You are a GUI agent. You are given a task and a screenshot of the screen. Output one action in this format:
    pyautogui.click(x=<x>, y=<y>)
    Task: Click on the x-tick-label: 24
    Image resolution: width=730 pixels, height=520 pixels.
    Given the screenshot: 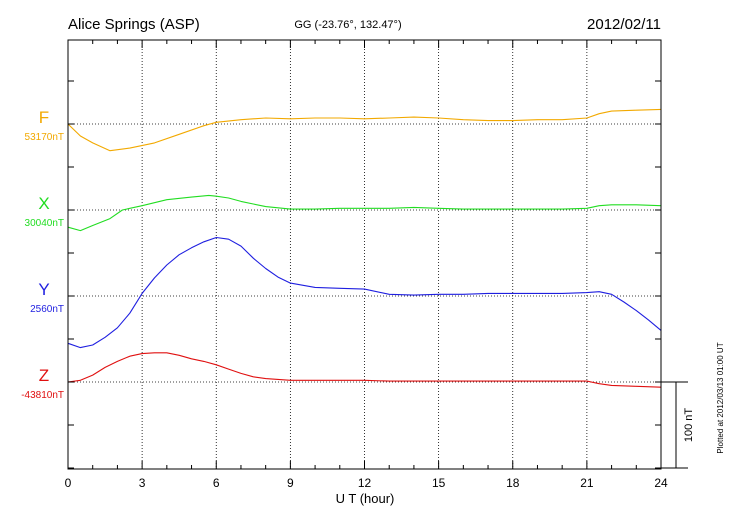 What is the action you would take?
    pyautogui.click(x=661, y=483)
    